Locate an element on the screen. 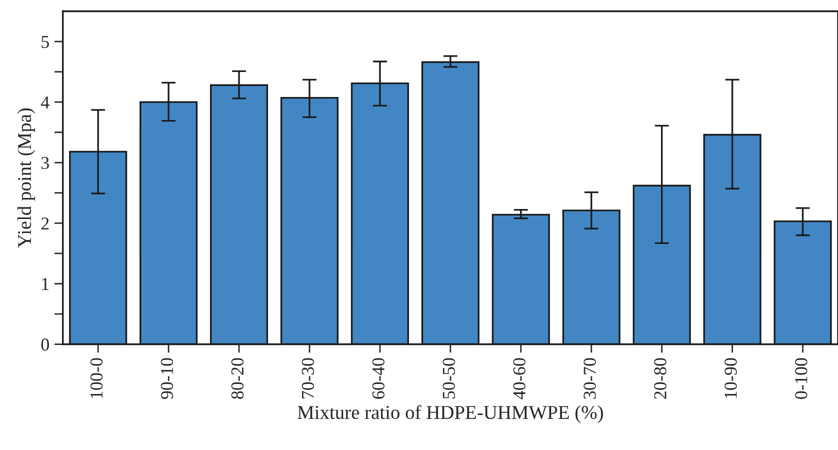  y-tick-label: 3 is located at coordinates (45, 163).